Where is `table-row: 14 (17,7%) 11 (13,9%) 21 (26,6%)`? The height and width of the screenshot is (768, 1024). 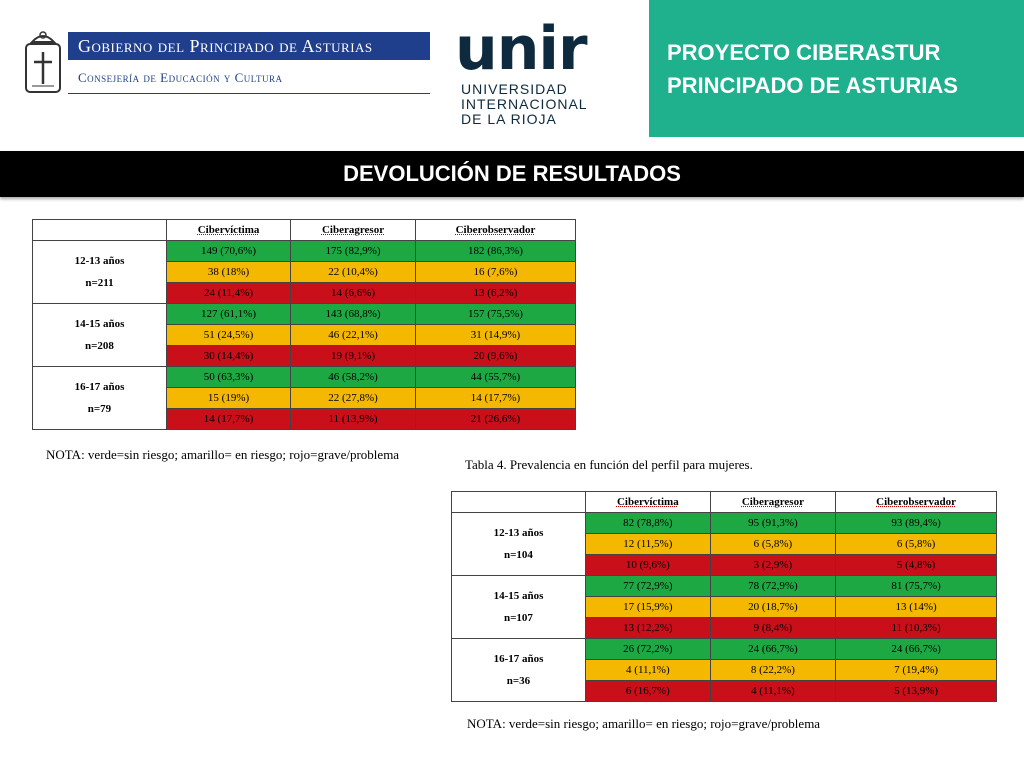 table-row: 14 (17,7%) 11 (13,9%) 21 (26,6%) is located at coordinates (305, 419).